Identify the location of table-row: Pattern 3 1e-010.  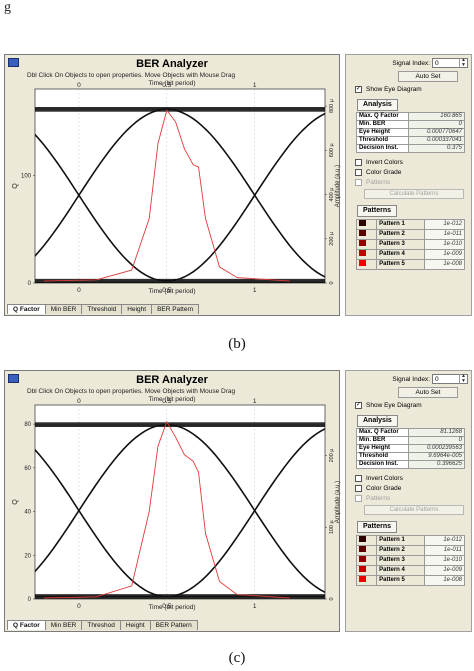
(410, 560).